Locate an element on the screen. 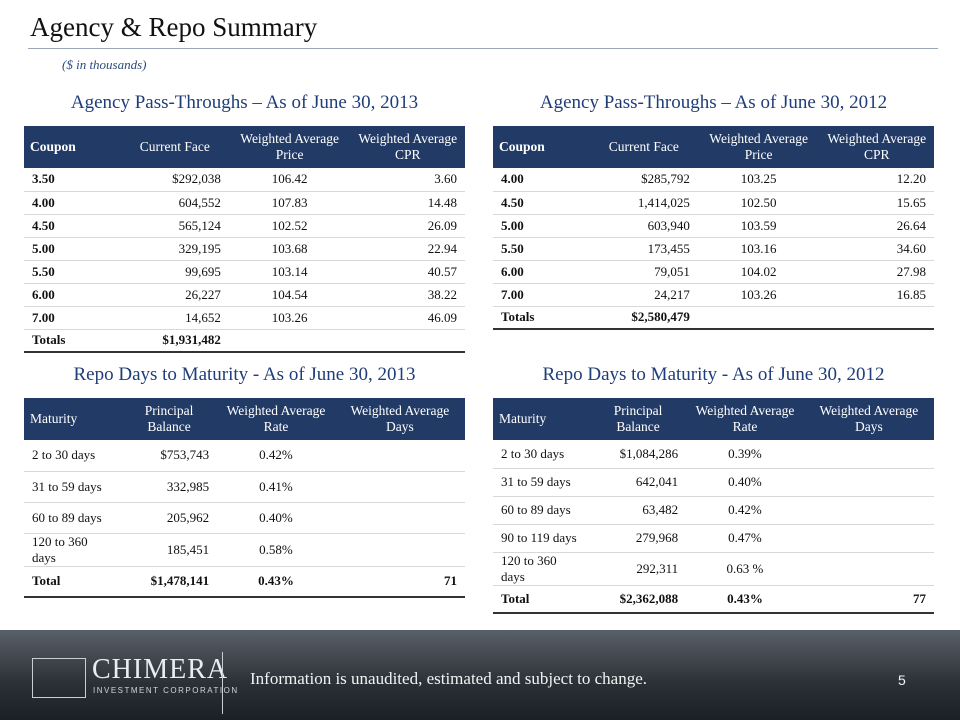 This screenshot has width=960, height=720. cell: 14.48 is located at coordinates (407, 203).